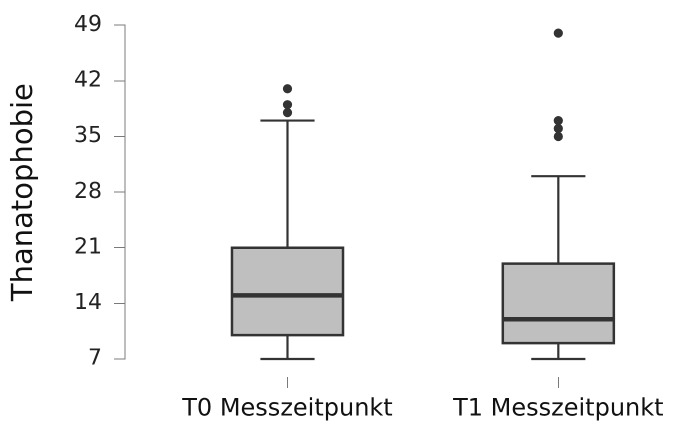 This screenshot has height=423, width=681. I want to click on y-tick-label: 7, so click(95, 358).